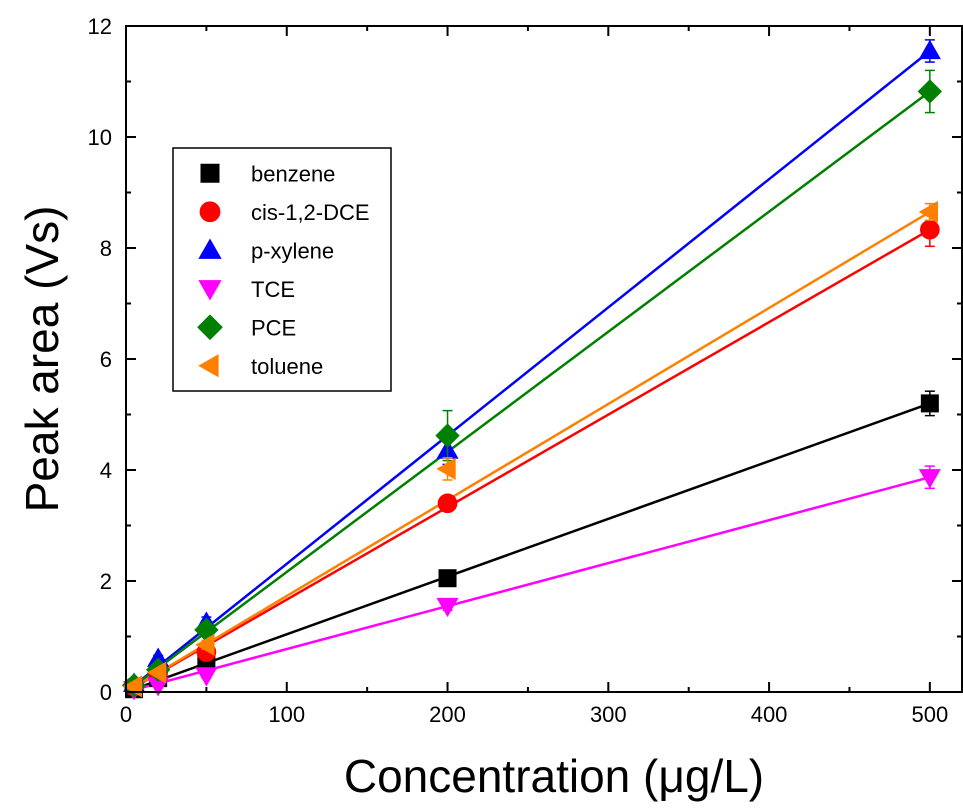 The image size is (963, 809). What do you see at coordinates (292, 250) in the screenshot?
I see `legend-label: p-xylene` at bounding box center [292, 250].